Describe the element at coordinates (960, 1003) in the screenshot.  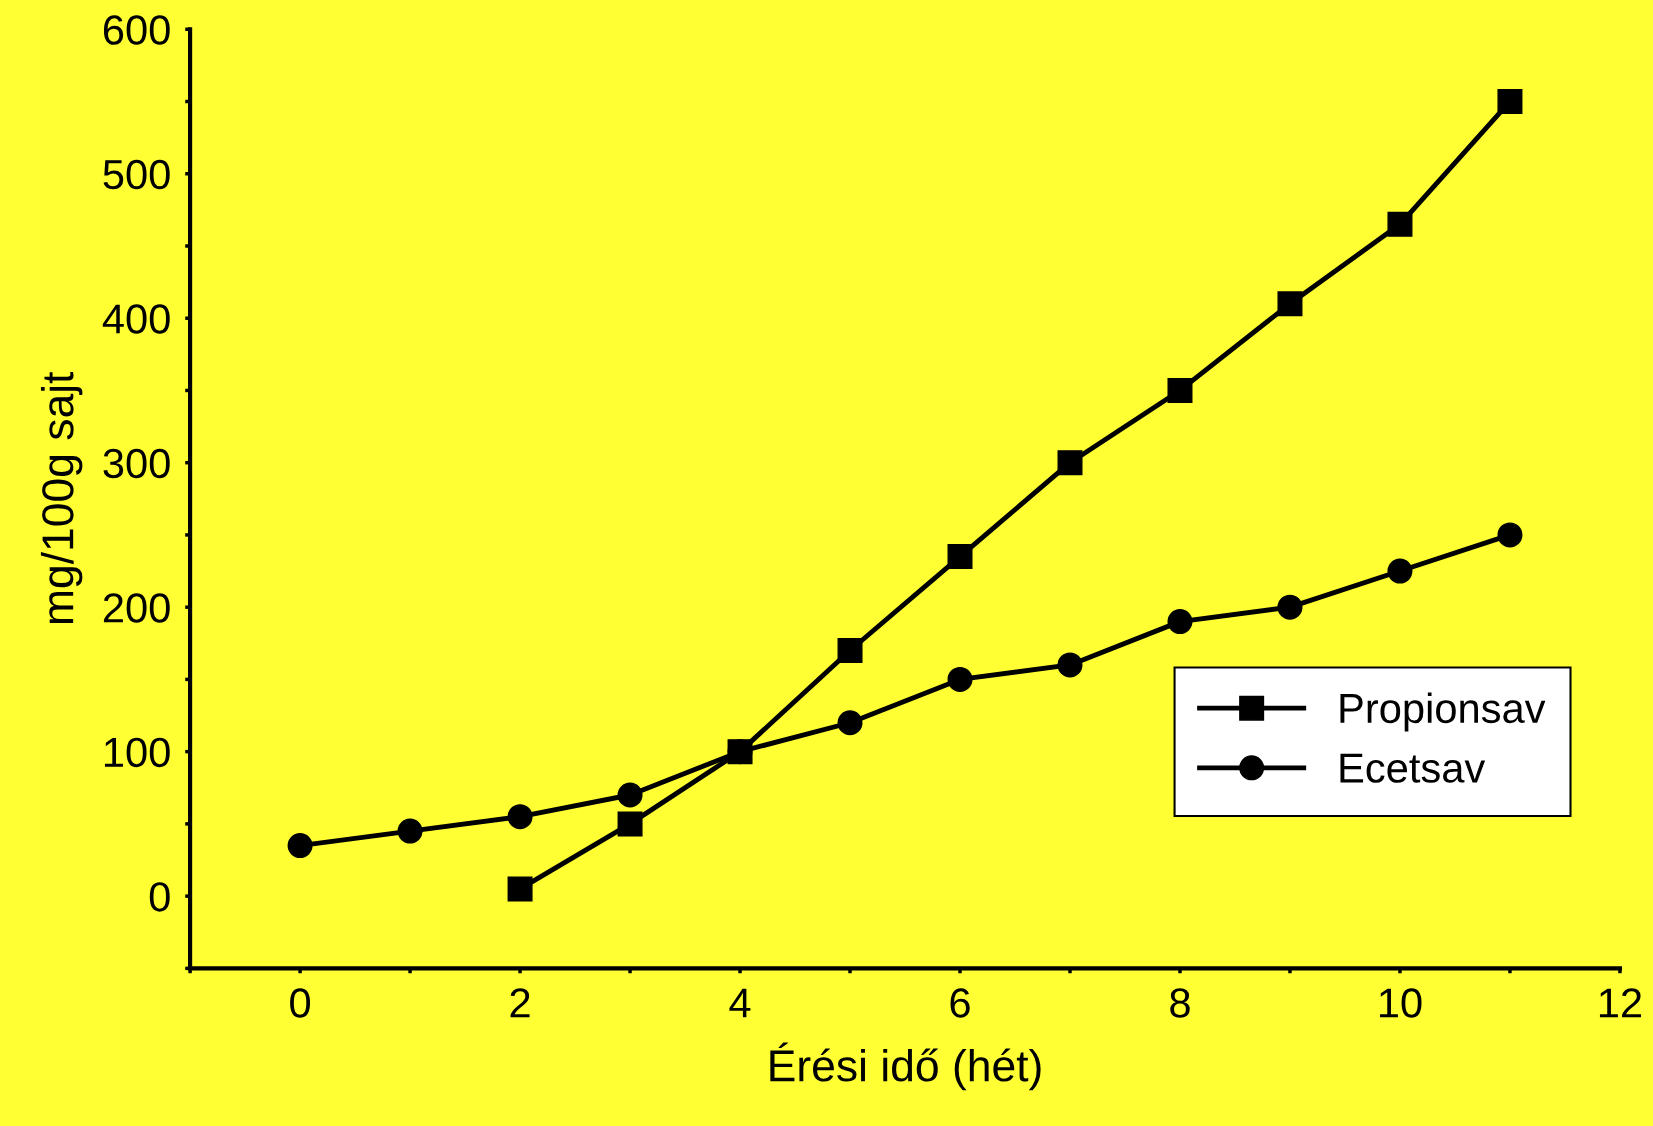
I see `x-tick-label: 6` at that location.